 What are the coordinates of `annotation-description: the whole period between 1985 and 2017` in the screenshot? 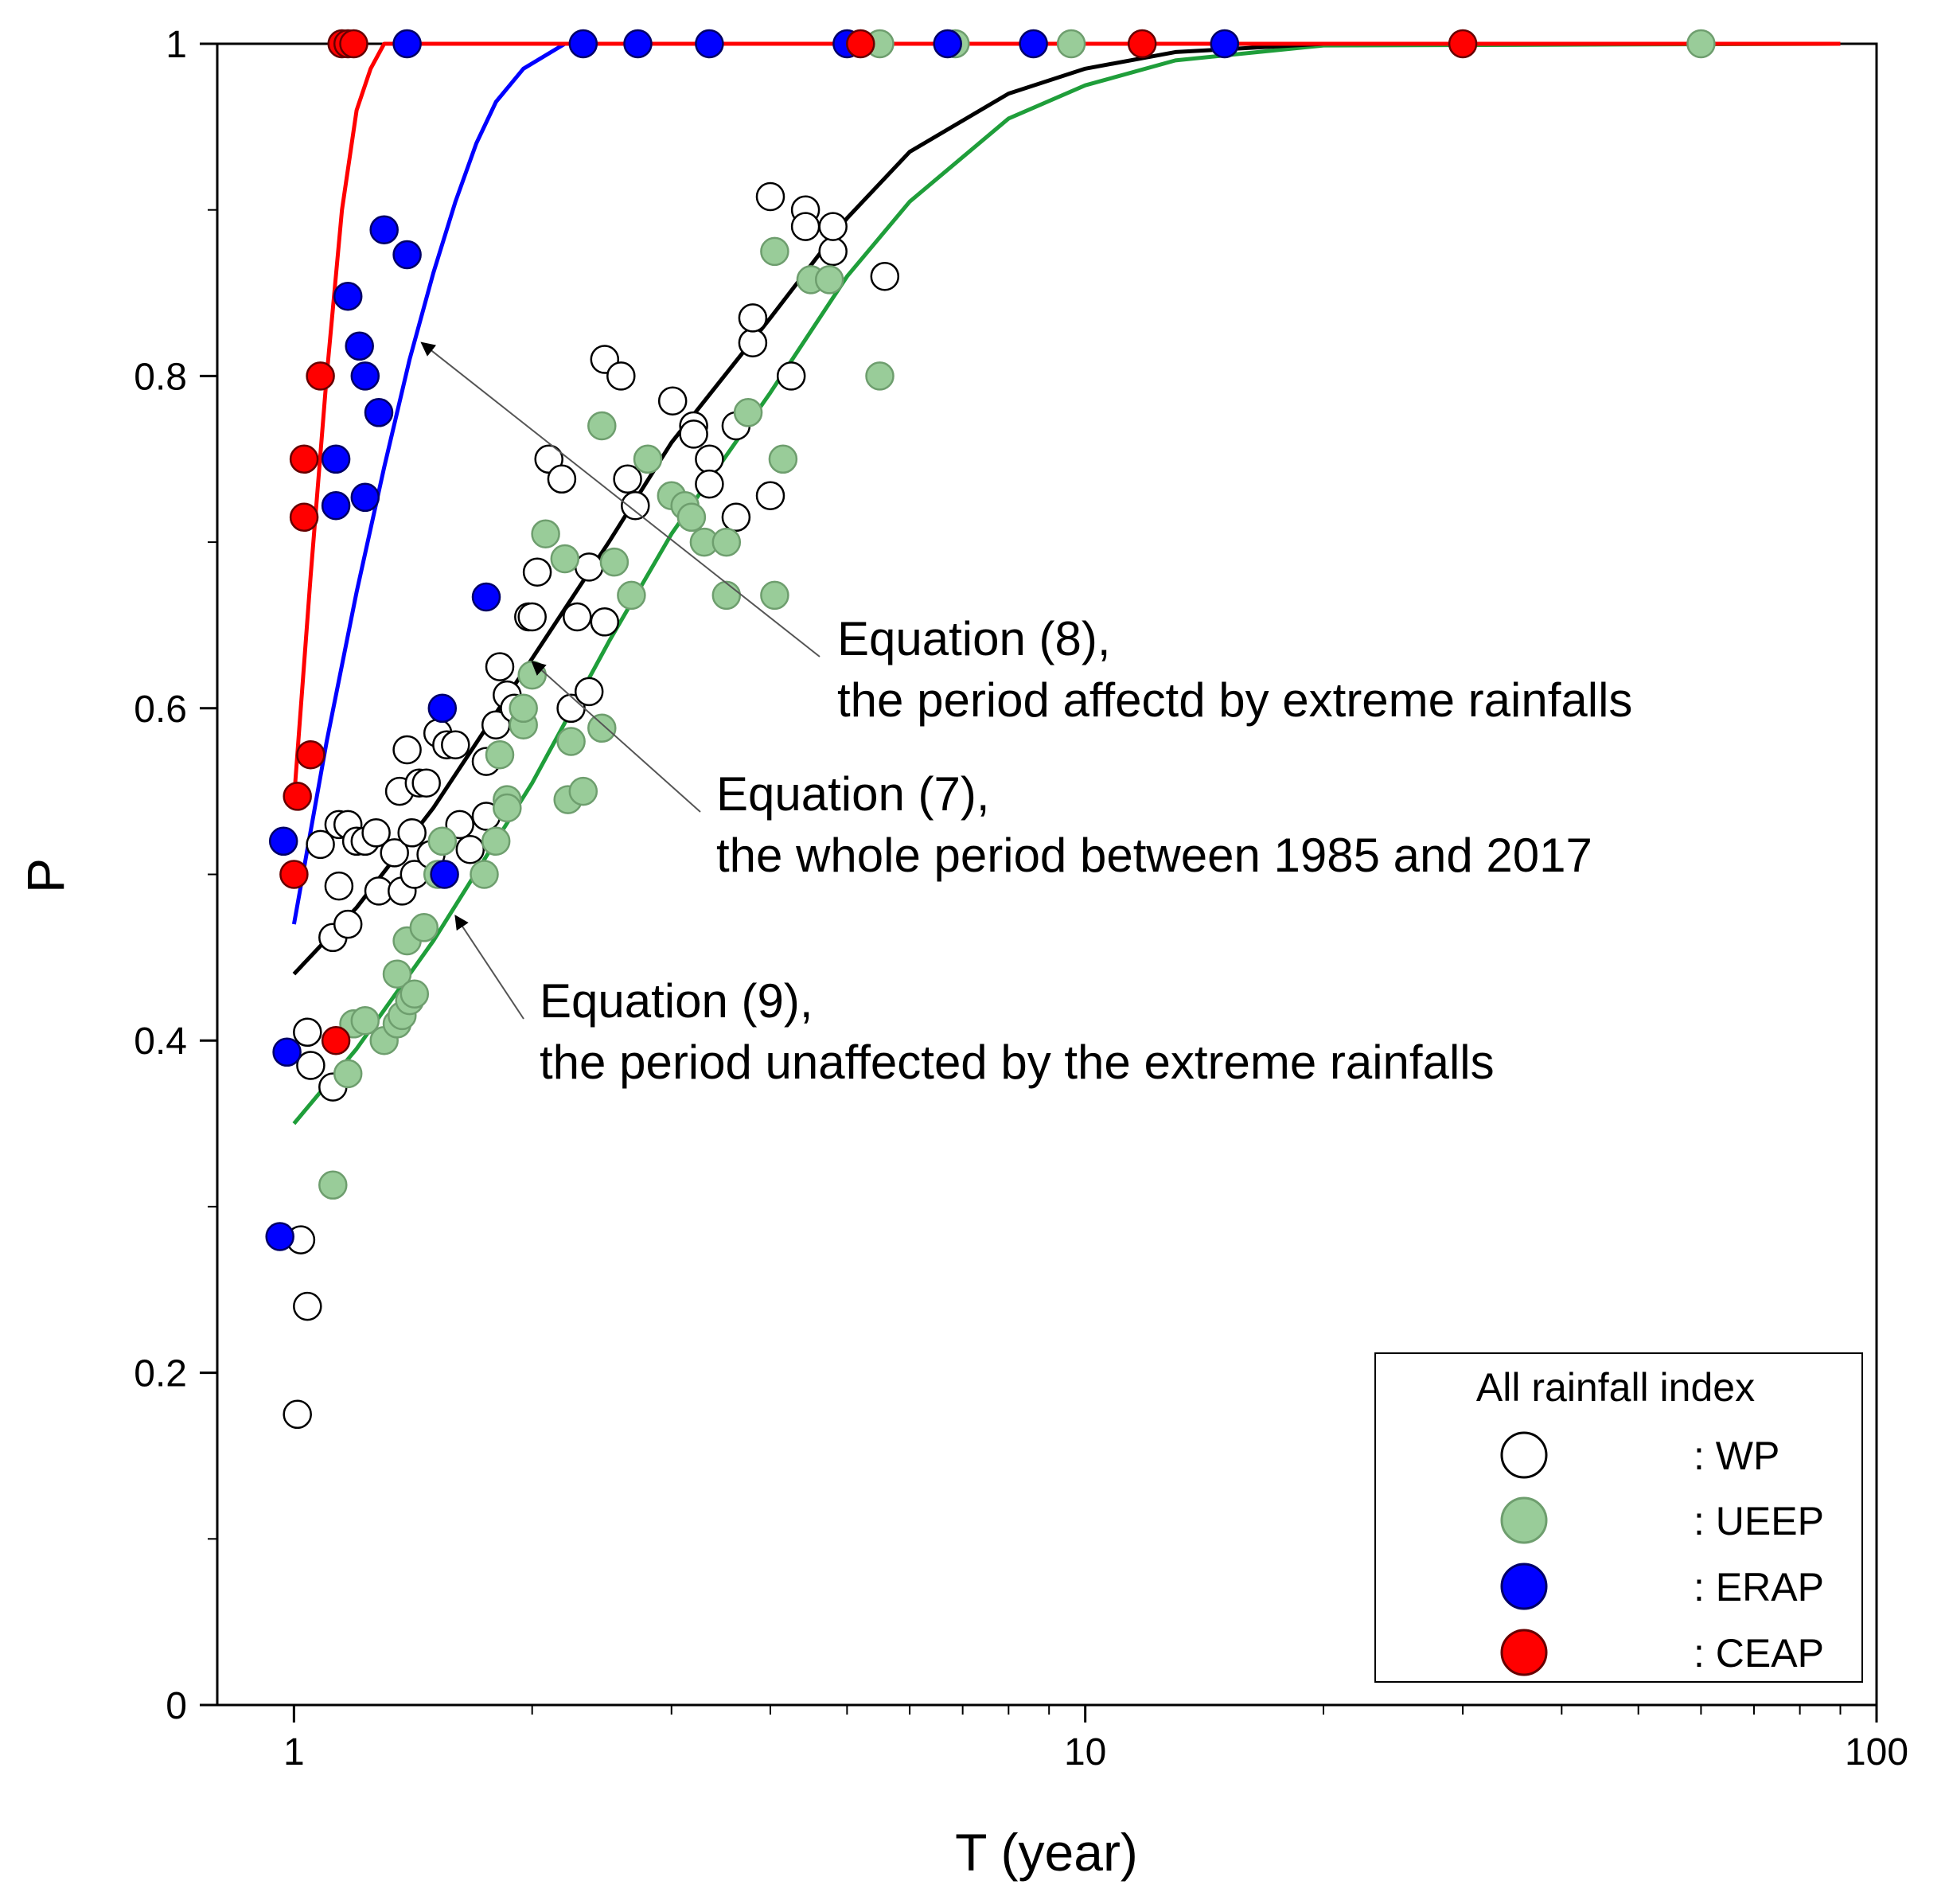 It's located at (1154, 856).